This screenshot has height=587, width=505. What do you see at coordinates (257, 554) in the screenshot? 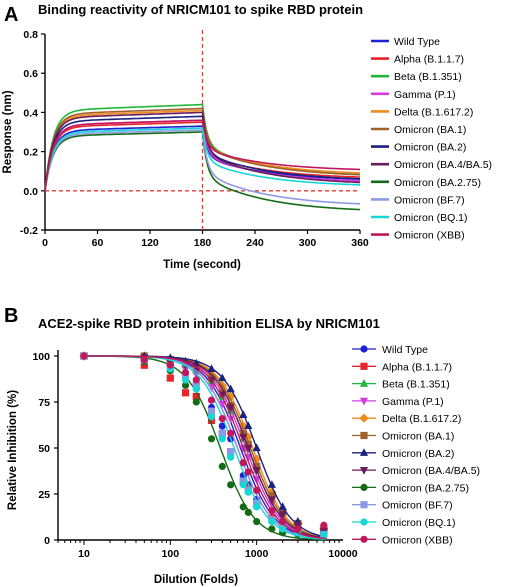
I see `chart-b-x-tick-label: 1000` at bounding box center [257, 554].